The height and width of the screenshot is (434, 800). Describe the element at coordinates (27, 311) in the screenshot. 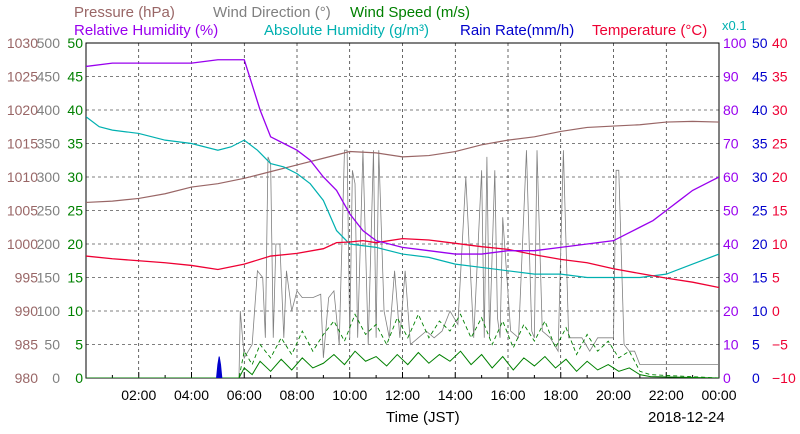

I see `pressure-tick-label: 990` at that location.